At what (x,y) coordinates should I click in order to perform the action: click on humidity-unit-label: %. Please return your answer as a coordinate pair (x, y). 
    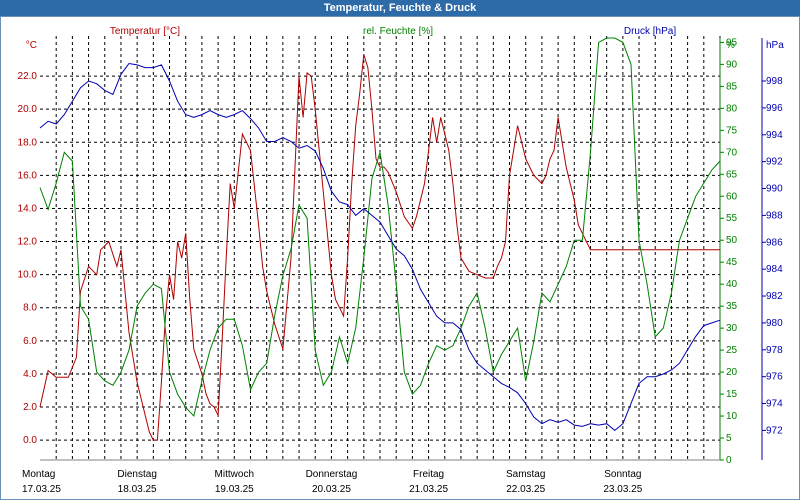
    Looking at the image, I should click on (730, 45).